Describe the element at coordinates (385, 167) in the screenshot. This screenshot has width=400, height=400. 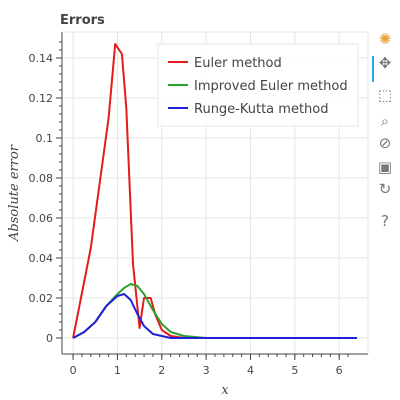
I see `save-icon: ▣` at that location.